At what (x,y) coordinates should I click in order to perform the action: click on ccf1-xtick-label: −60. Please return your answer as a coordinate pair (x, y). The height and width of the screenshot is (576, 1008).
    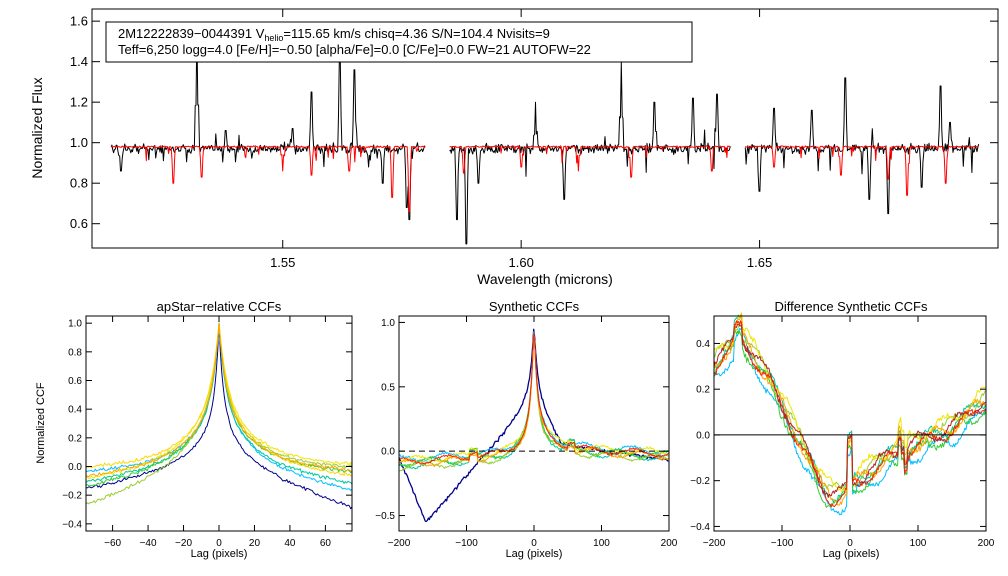
    Looking at the image, I should click on (112, 543).